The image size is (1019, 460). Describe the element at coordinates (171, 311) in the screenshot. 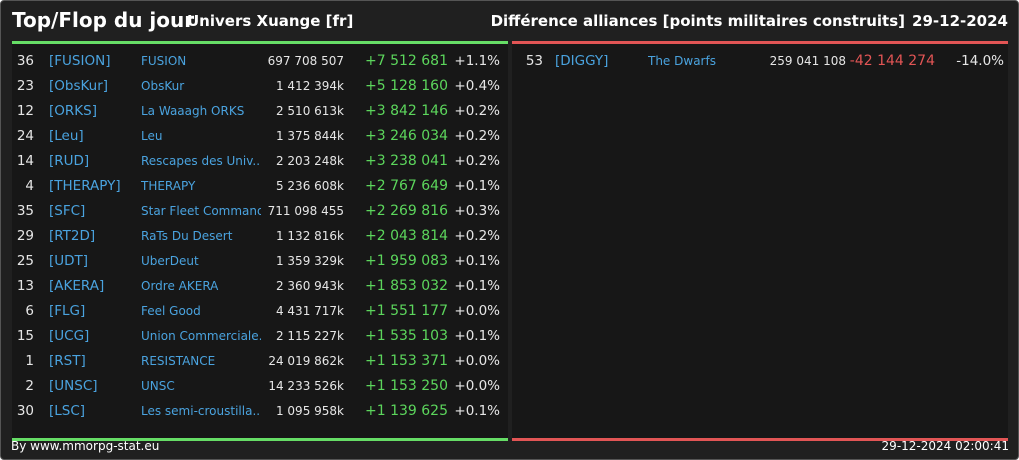

I see `alliance-name: Feel Good` at that location.